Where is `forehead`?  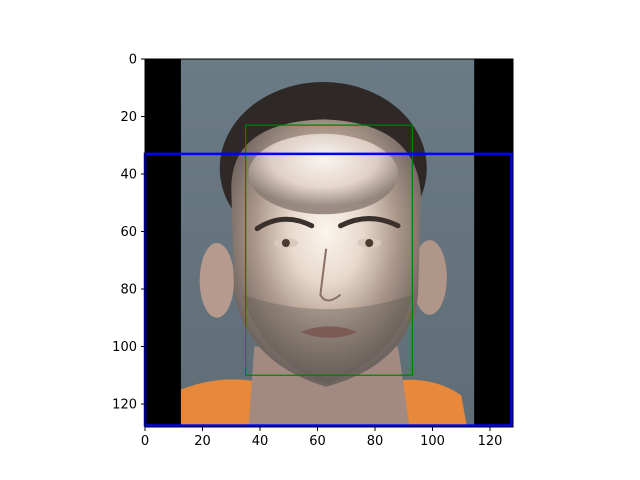
forehead is located at coordinates (323, 174).